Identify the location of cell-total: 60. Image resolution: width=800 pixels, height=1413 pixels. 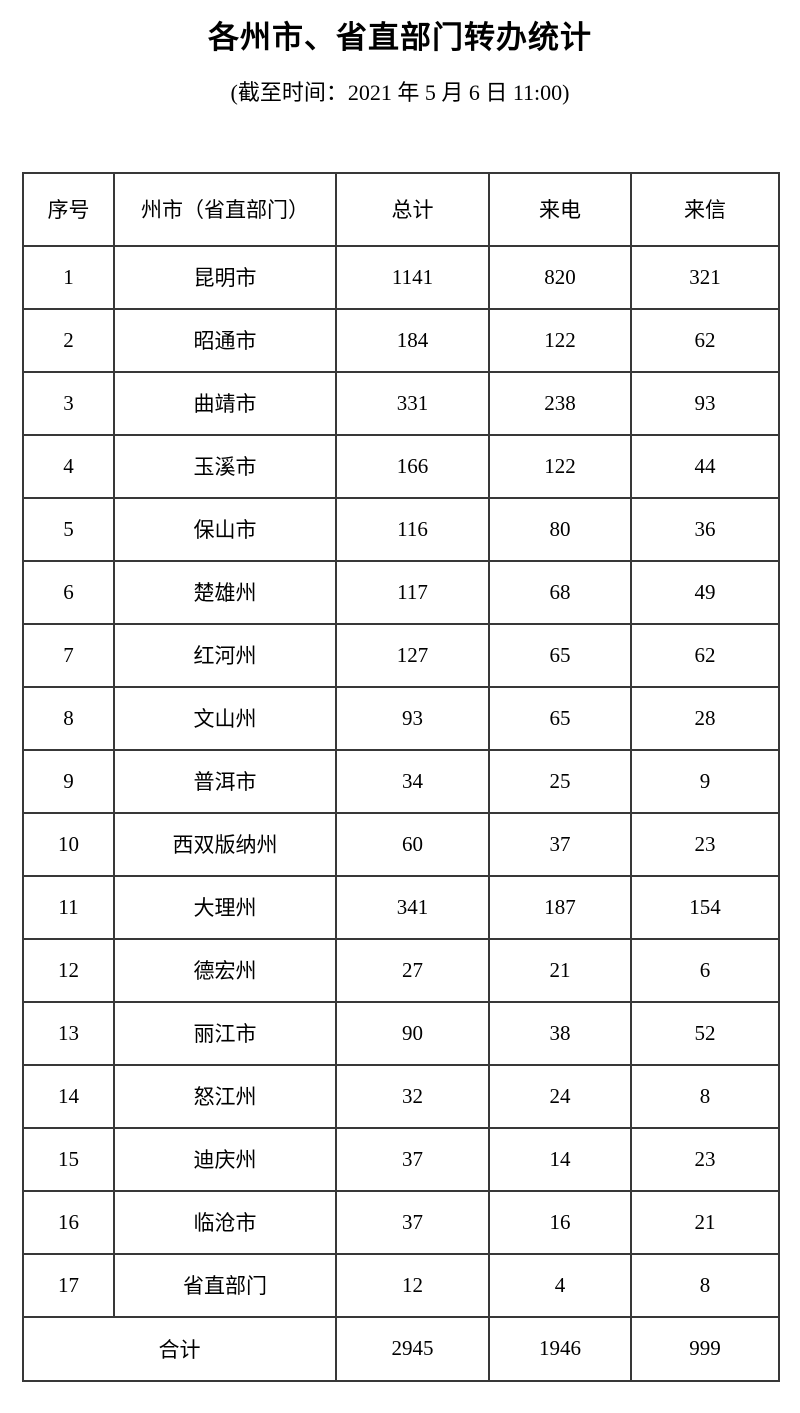
(412, 844).